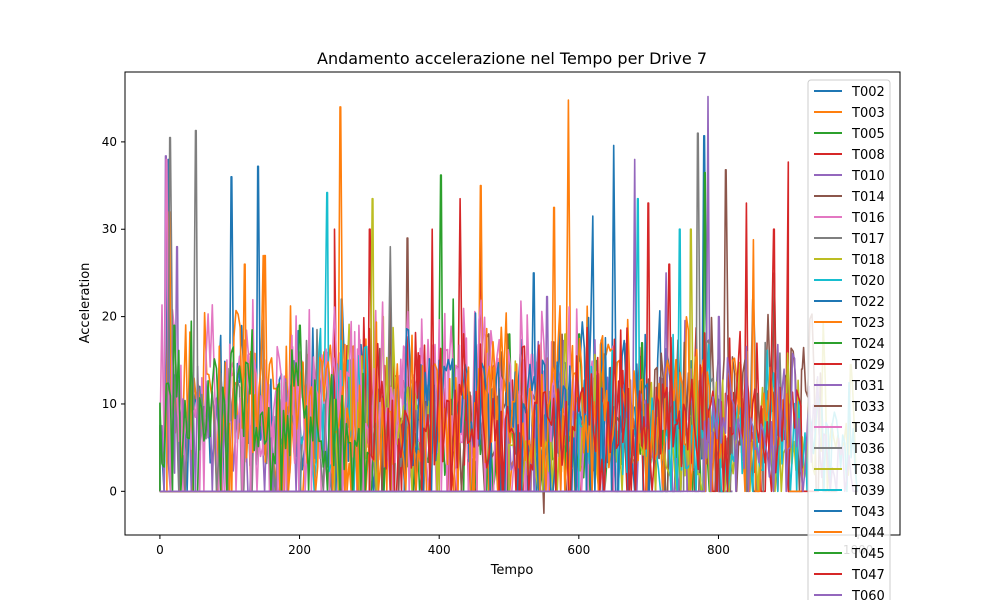 This screenshot has height=600, width=1000. Describe the element at coordinates (868, 302) in the screenshot. I see `legend-label-T022: T022` at that location.